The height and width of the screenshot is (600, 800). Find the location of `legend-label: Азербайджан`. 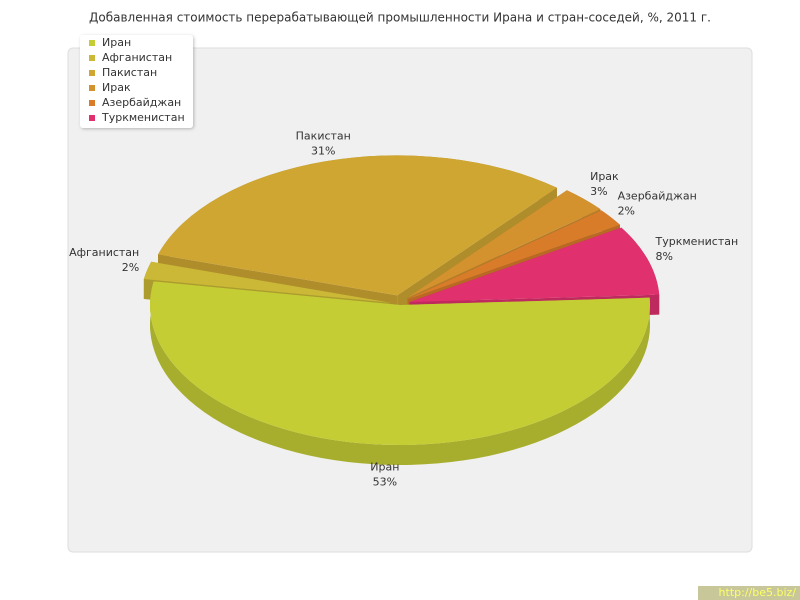

legend-label: Азербайджан is located at coordinates (141, 102).